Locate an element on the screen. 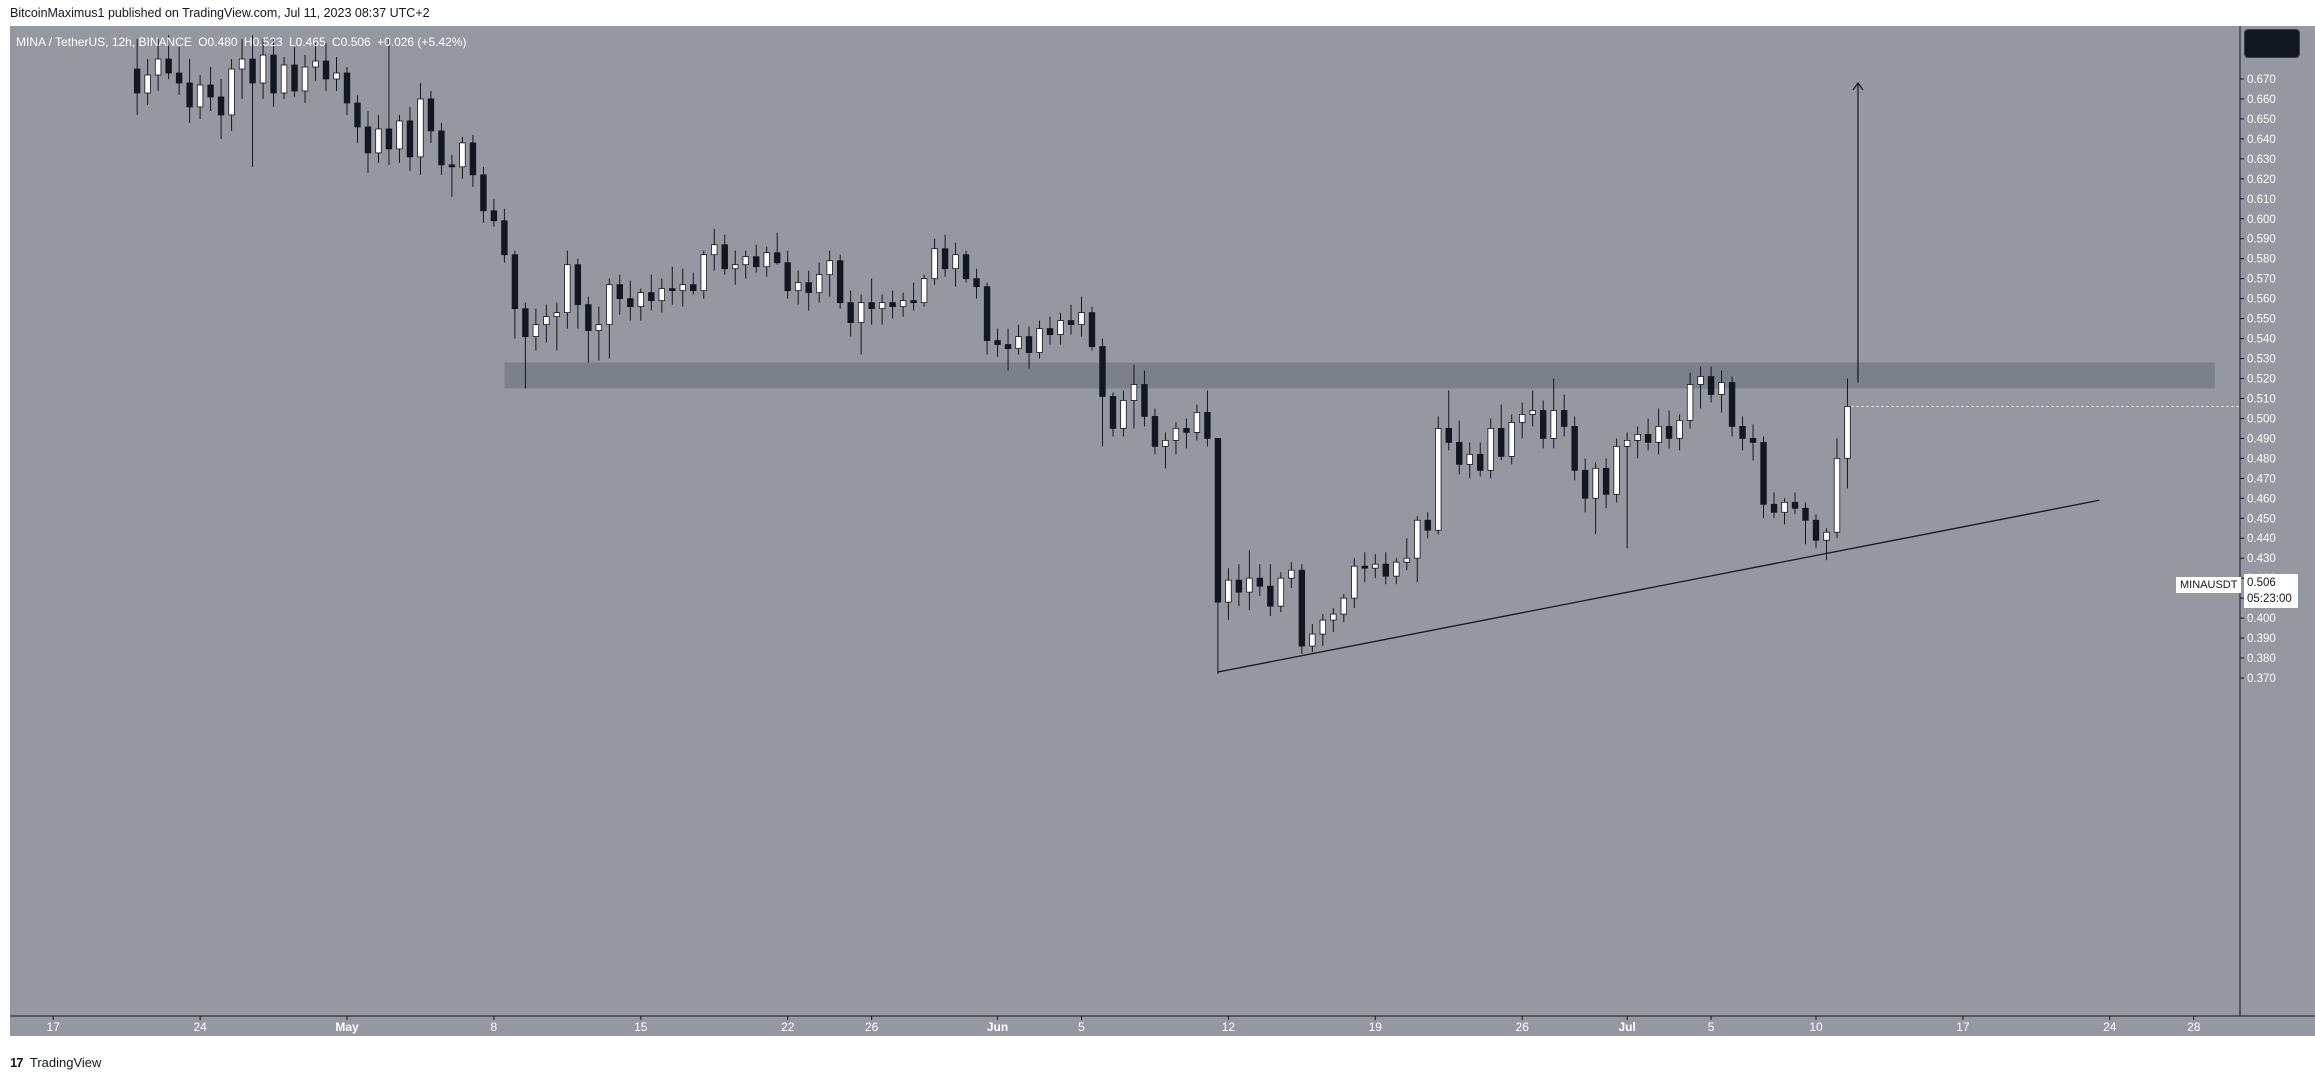  price-tick-label: 0.570 is located at coordinates (2261, 280).